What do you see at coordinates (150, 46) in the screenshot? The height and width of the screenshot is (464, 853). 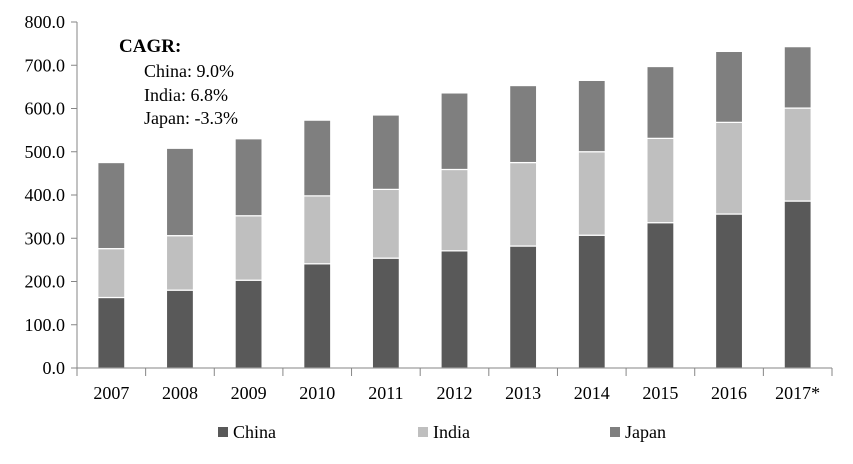 I see `cagr-title: CAGR:` at bounding box center [150, 46].